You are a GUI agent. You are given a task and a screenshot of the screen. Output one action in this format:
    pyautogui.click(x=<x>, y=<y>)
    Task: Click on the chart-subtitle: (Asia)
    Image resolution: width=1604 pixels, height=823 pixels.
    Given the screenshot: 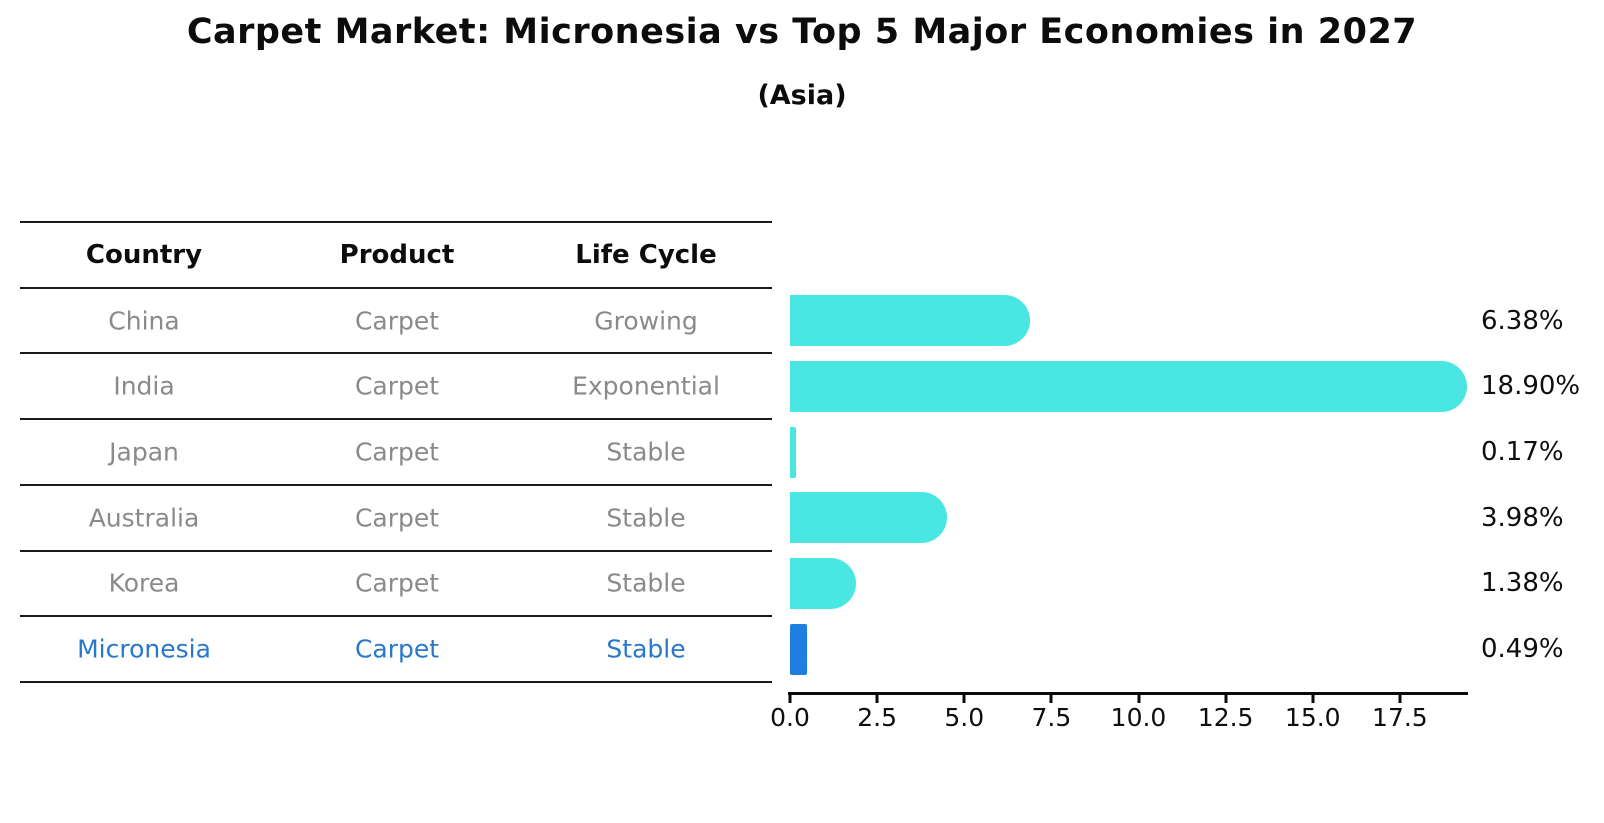 What is the action you would take?
    pyautogui.click(x=802, y=95)
    